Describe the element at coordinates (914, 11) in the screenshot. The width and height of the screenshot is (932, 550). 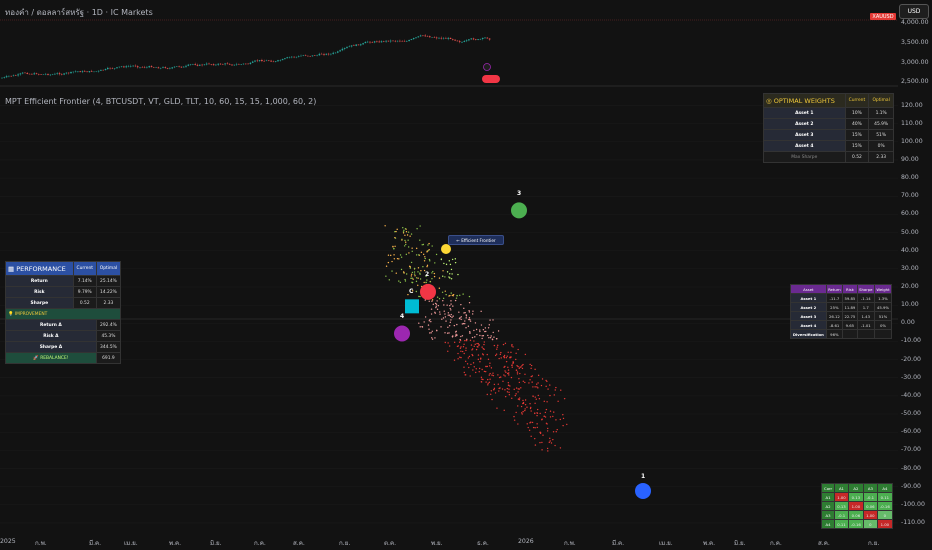
I see `currency-button: USD` at that location.